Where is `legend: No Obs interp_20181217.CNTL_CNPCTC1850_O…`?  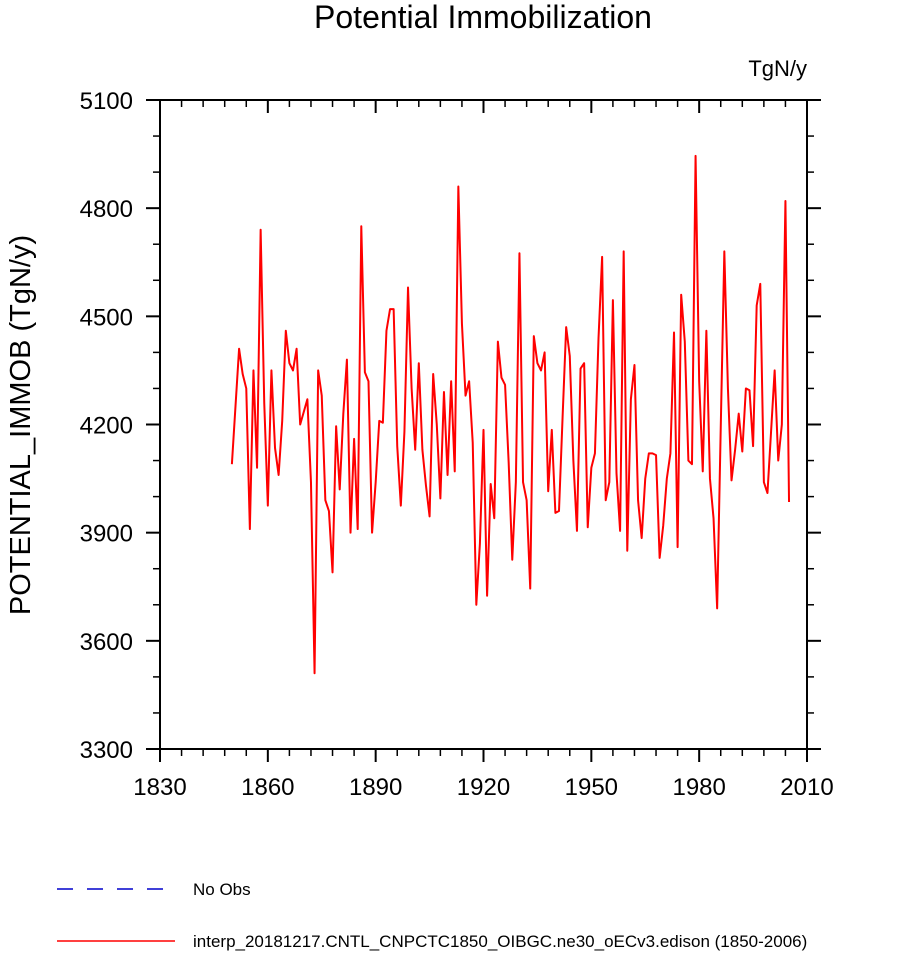 legend: No Obs interp_20181217.CNTL_CNPCTC1850_O… is located at coordinates (432, 915).